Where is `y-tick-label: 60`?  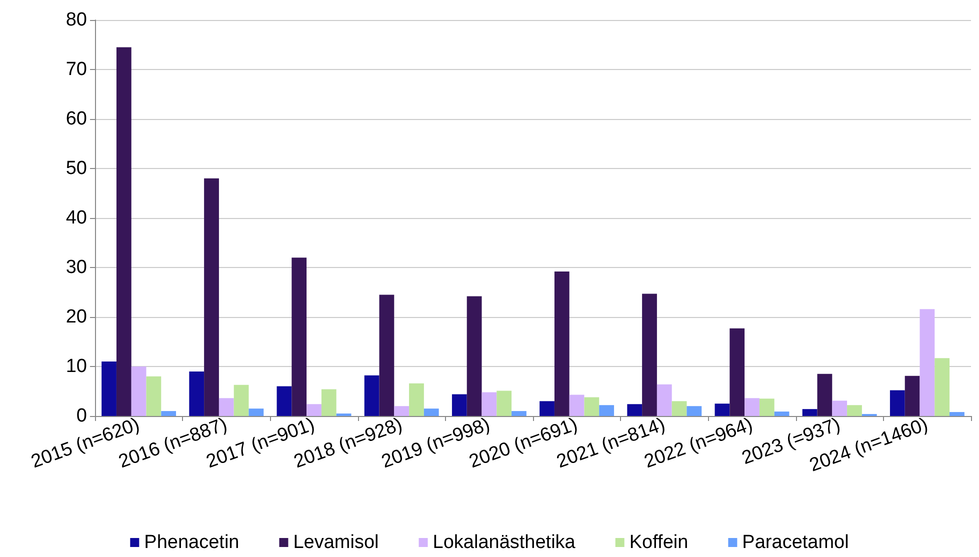 y-tick-label: 60 is located at coordinates (76, 119).